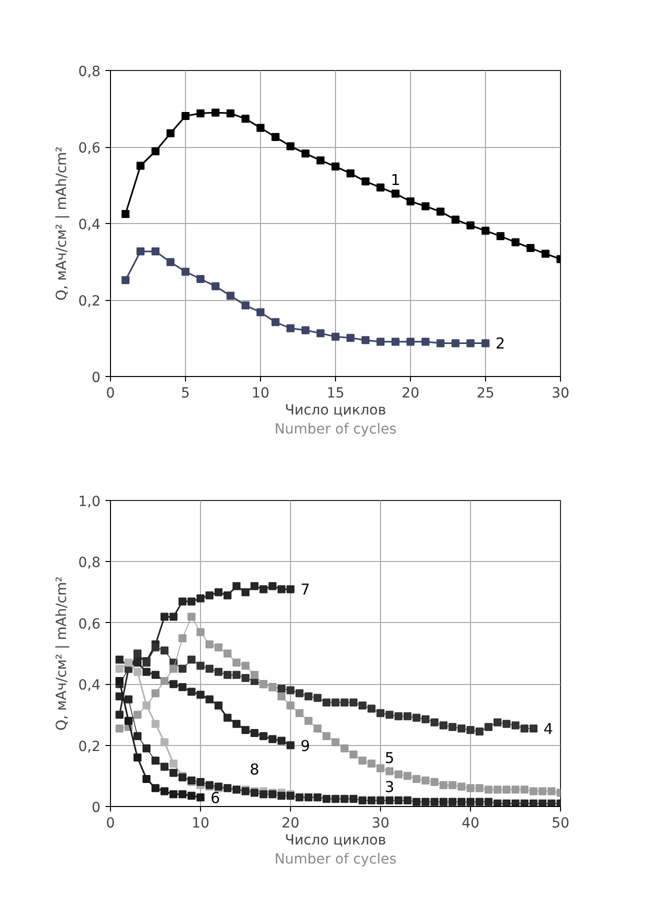  I want to click on y-tick-label: 0,2, so click(89, 746).